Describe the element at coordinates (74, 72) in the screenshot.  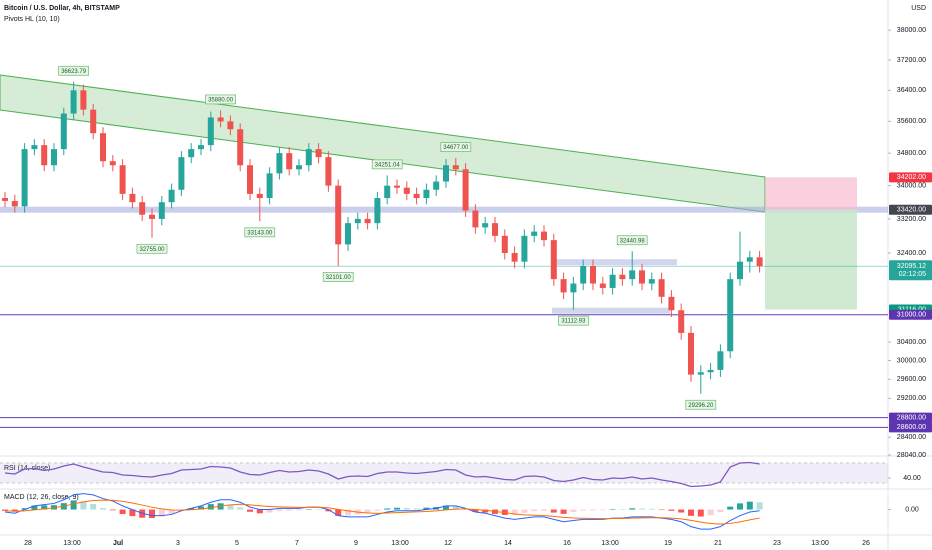
I see `pivot-label: 36623.79` at that location.